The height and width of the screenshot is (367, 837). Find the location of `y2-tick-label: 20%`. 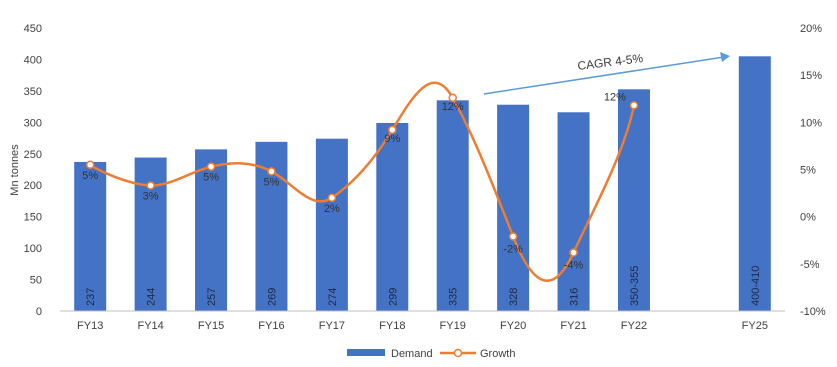

y2-tick-label: 20% is located at coordinates (811, 29).